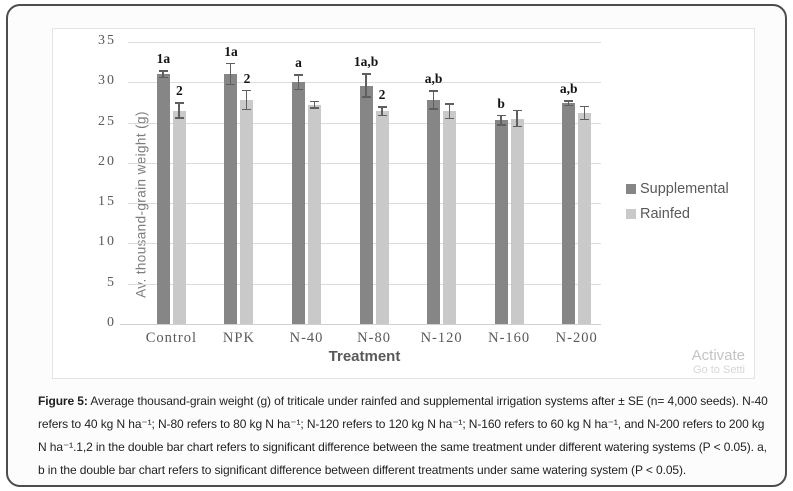  What do you see at coordinates (364, 356) in the screenshot?
I see `x-axis-title: Treatment` at bounding box center [364, 356].